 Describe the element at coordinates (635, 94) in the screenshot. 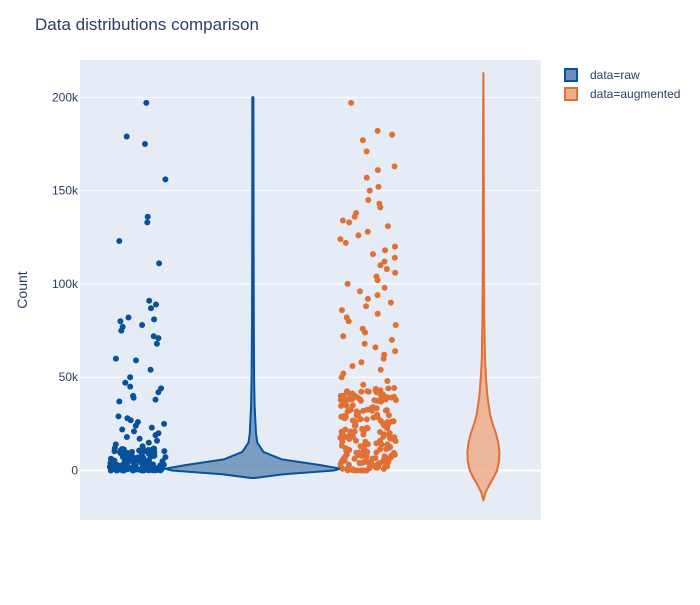

I see `legend-label: data=augmented` at that location.